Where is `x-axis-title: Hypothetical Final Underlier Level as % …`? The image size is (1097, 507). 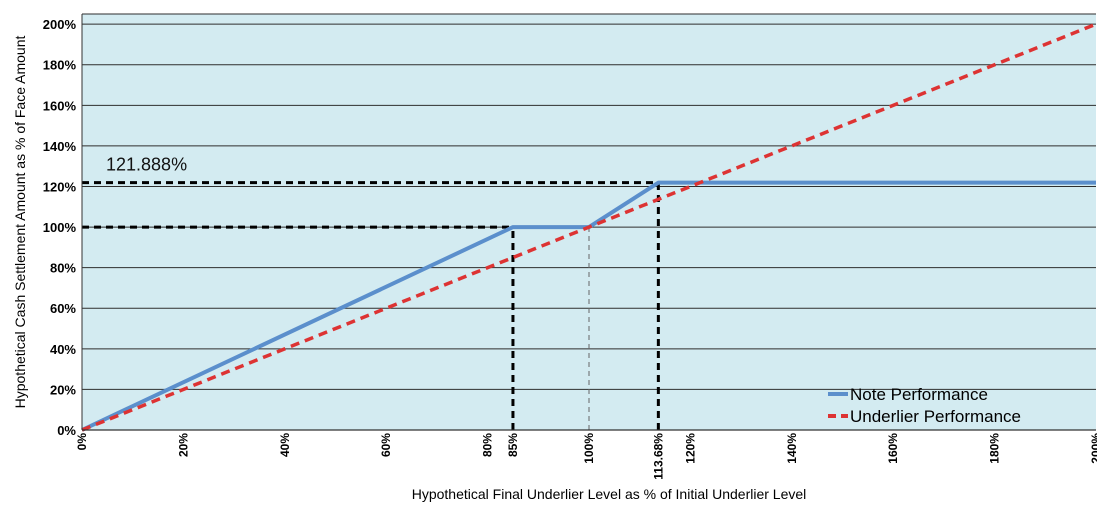
x-axis-title: Hypothetical Final Underlier Level as % … is located at coordinates (609, 494).